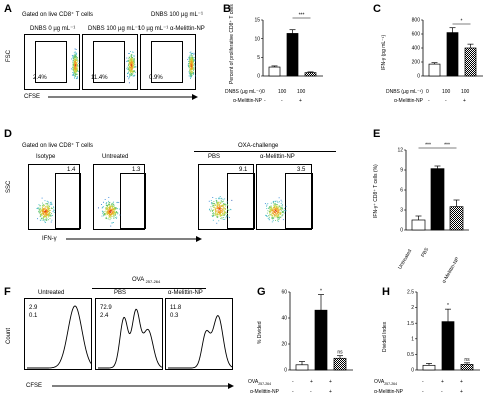  I want to click on panel-g-ylabel: % Divided, so click(260, 332).